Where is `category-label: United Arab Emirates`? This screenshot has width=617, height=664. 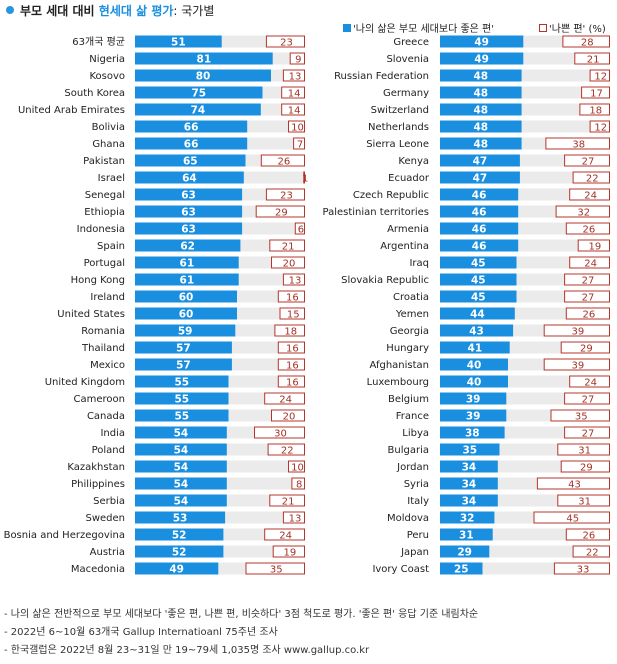 category-label: United Arab Emirates is located at coordinates (71, 110).